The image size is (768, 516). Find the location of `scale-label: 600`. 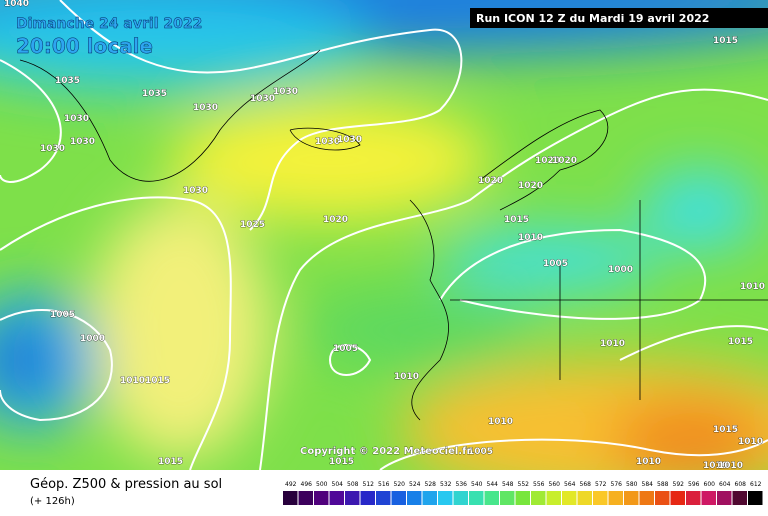

scale-label: 600 is located at coordinates (710, 484).